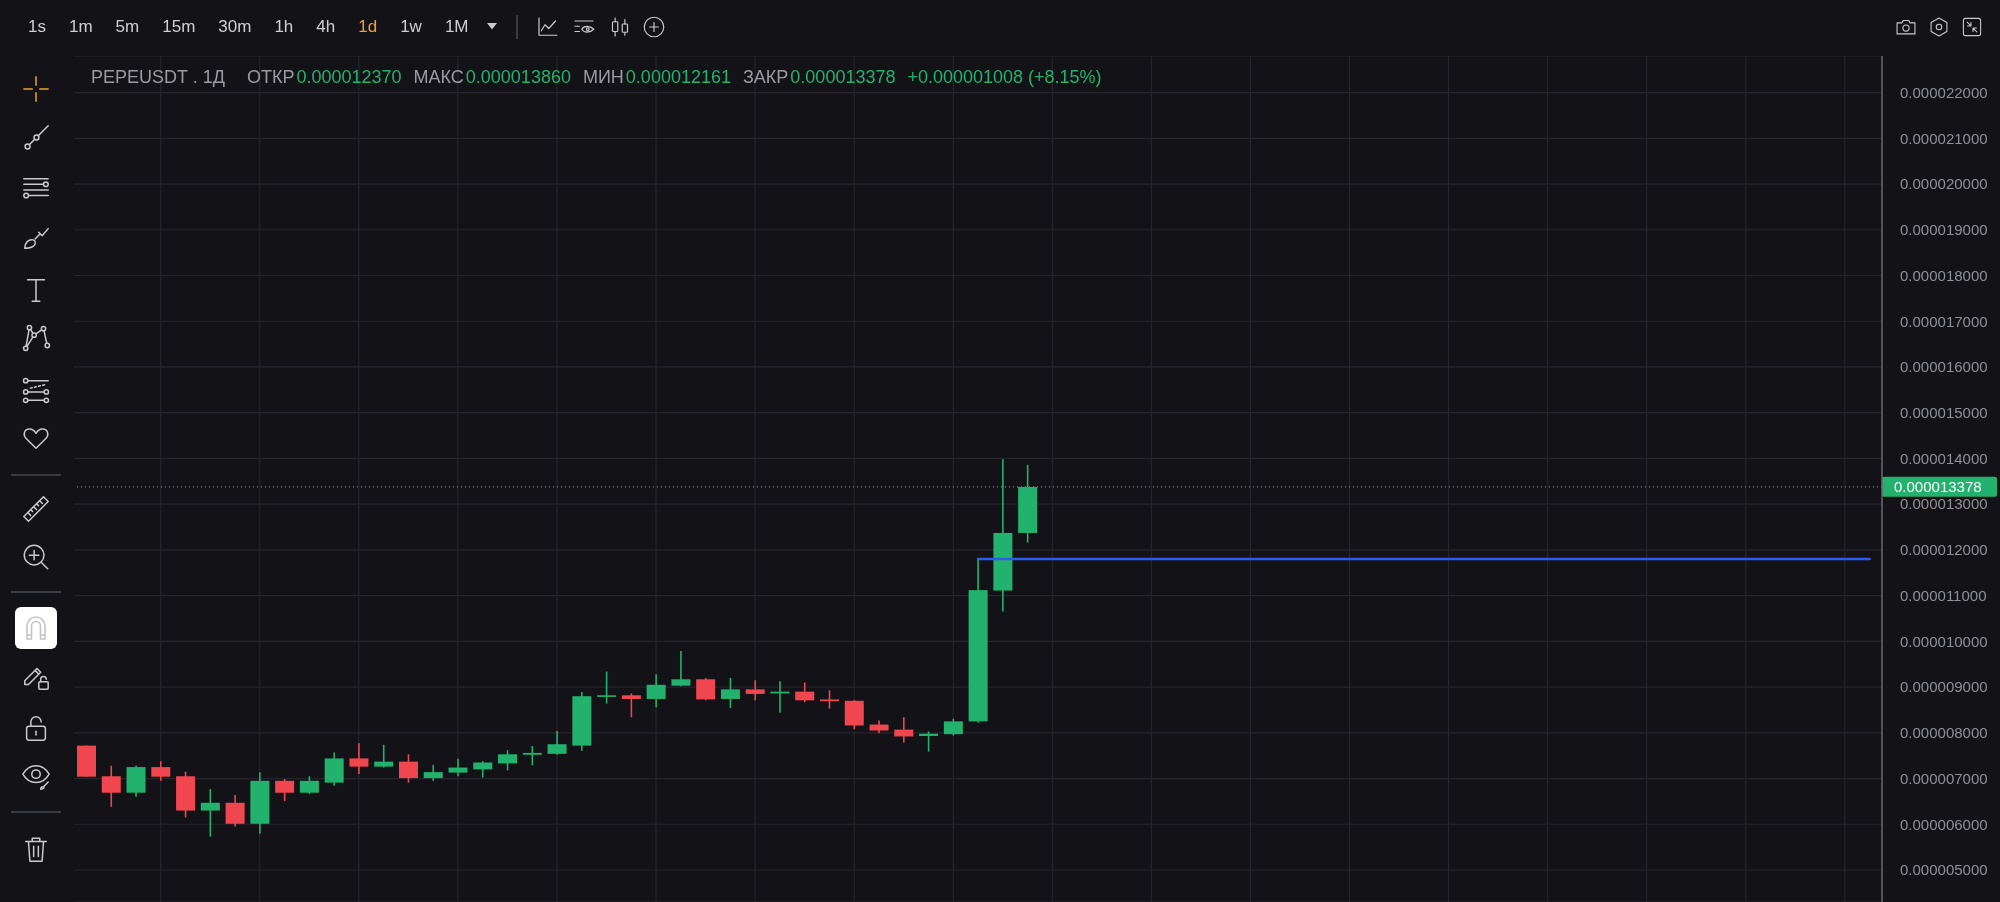 This screenshot has width=2000, height=902. I want to click on annotation: 0.000012161, so click(678, 77).